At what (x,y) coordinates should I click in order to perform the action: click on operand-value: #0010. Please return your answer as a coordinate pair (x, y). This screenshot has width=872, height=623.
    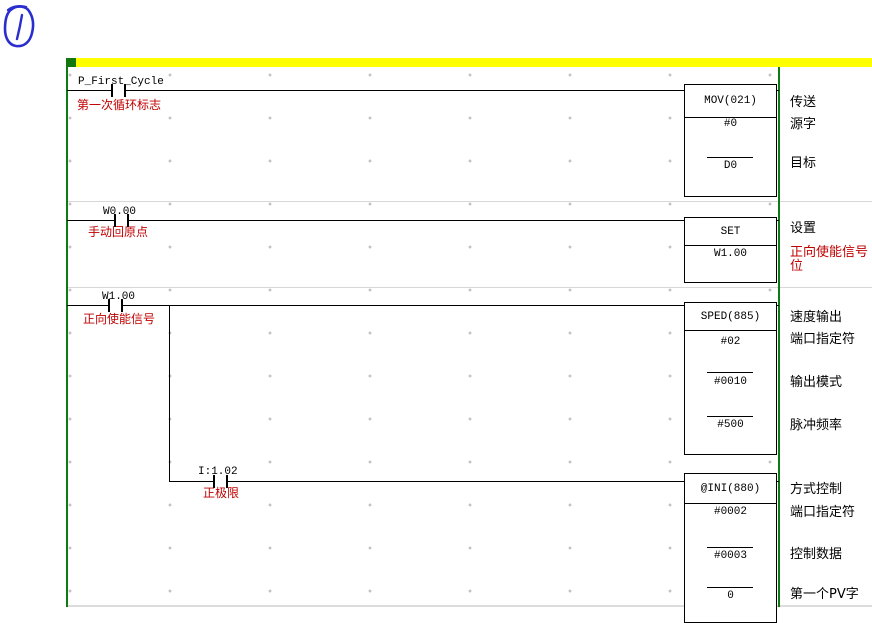
    Looking at the image, I should click on (730, 382).